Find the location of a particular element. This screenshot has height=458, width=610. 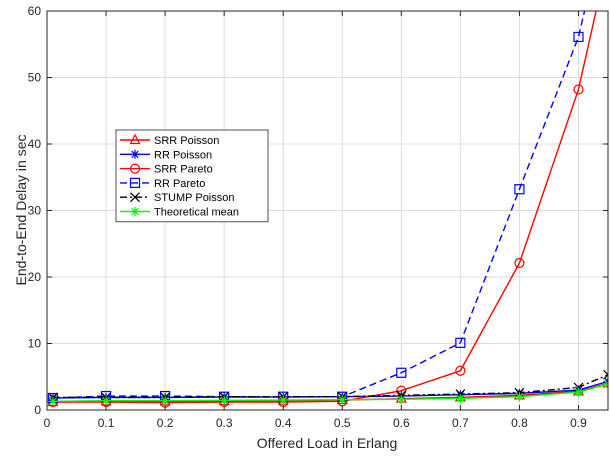

legend-label: RR Pareto is located at coordinates (179, 184).